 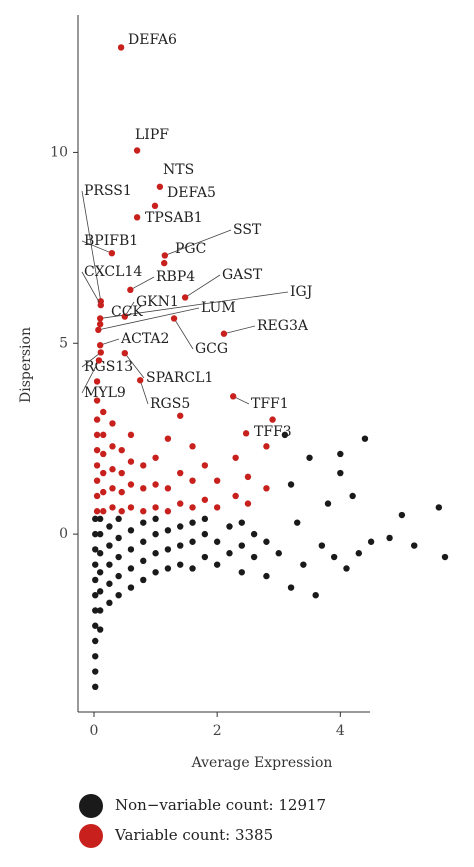 I want to click on x-tick-label: 2, so click(x=217, y=731).